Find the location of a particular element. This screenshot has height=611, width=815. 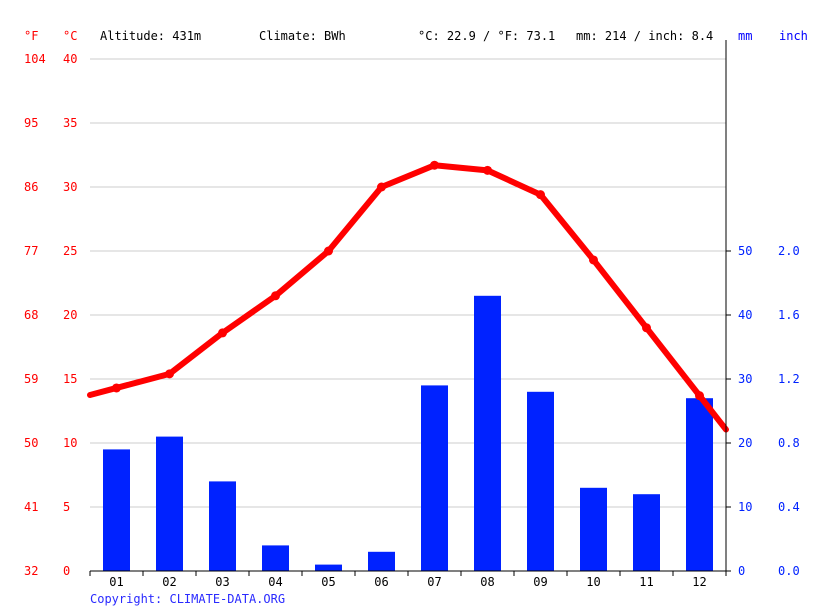

celsius-tick-label: 15 is located at coordinates (70, 379).